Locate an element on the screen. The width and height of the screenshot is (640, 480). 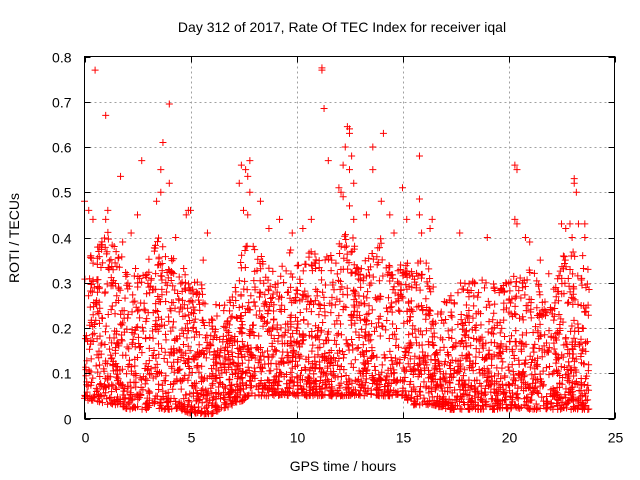
y-tick-label: 0 is located at coordinates (68, 420).